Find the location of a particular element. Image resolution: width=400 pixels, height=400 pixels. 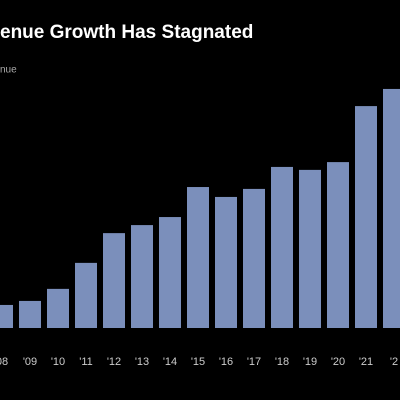

chart-title: enue Growth Has Stagnated is located at coordinates (126, 32).